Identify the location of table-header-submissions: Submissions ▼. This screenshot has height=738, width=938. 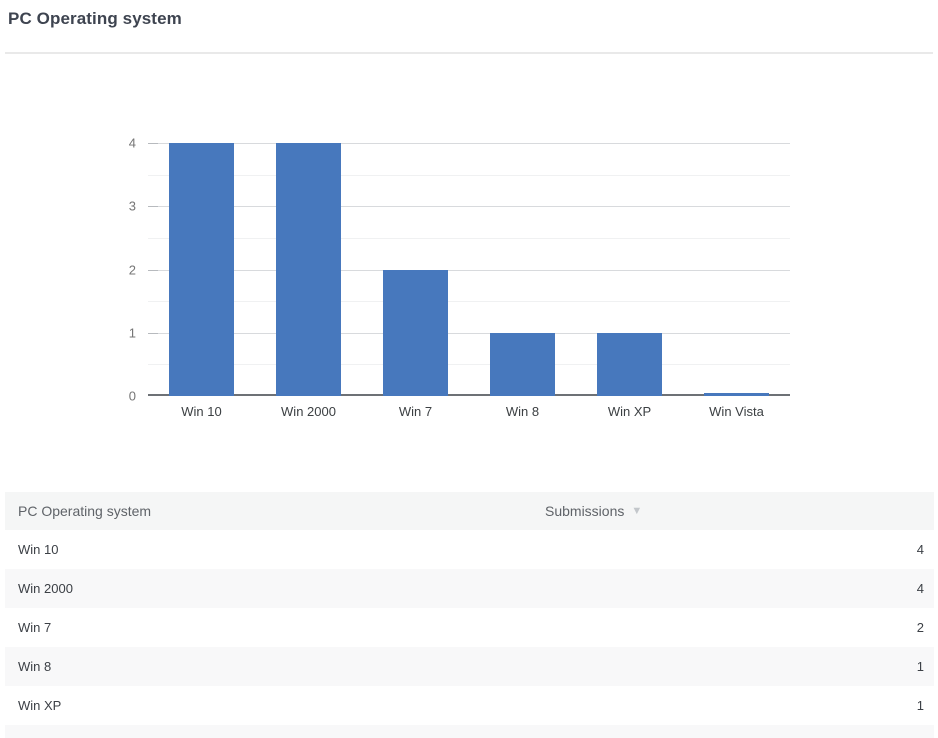
(593, 511).